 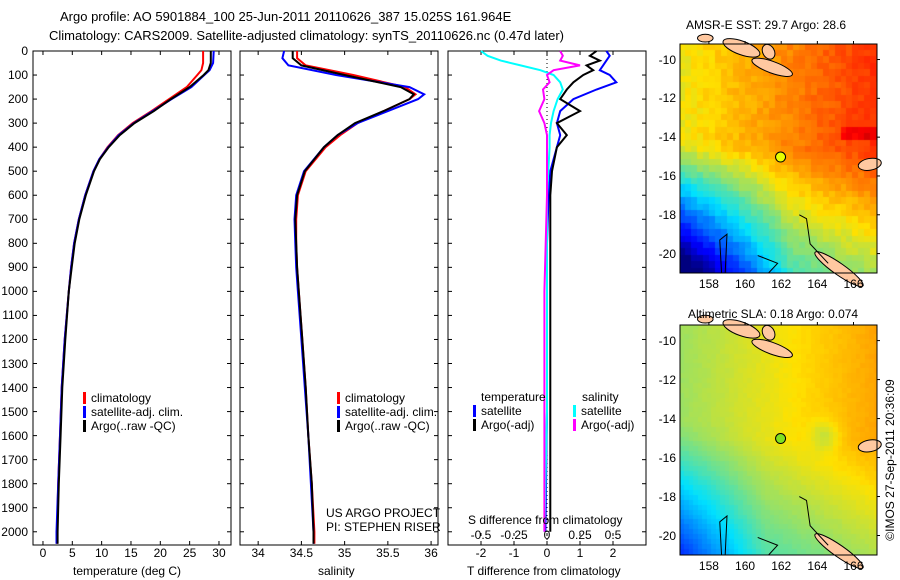 I want to click on y-tick-label: 100, so click(x=17, y=75).